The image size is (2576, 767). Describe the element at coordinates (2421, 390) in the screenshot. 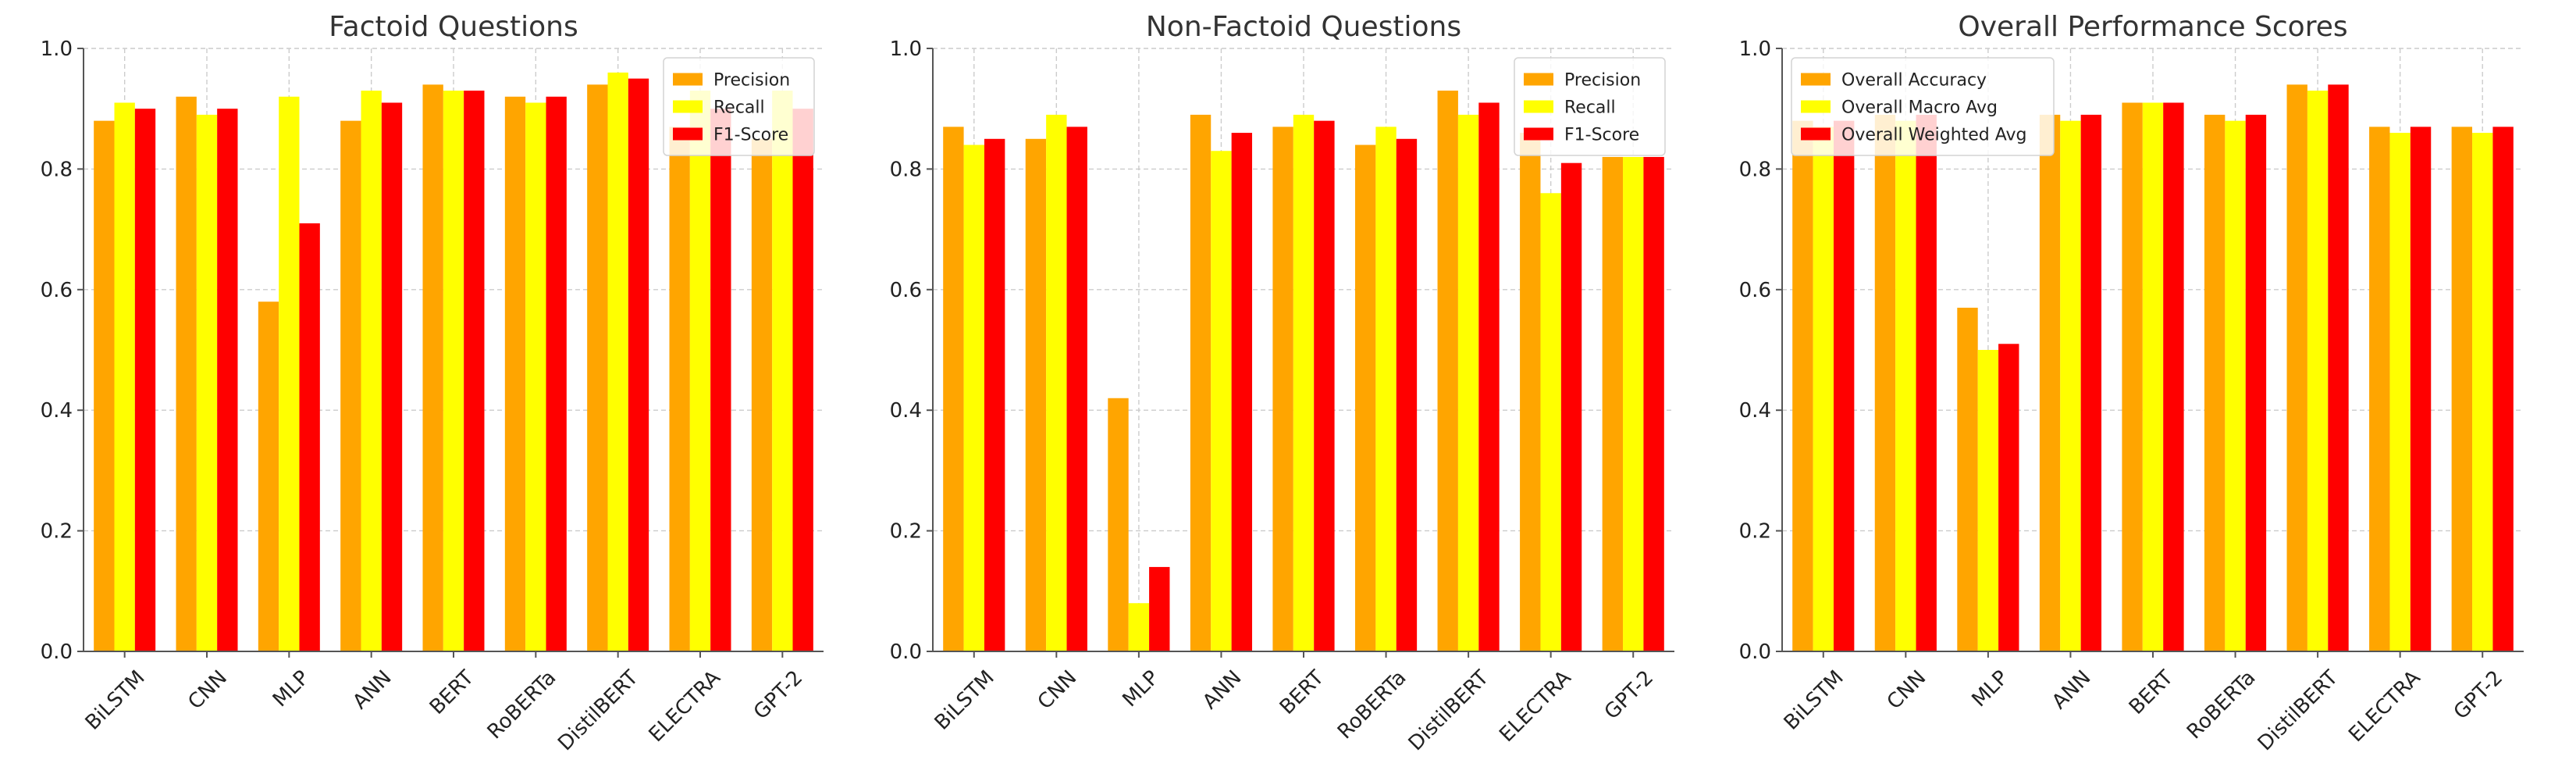

I see `bar-overall-weighted-avg-electra` at that location.